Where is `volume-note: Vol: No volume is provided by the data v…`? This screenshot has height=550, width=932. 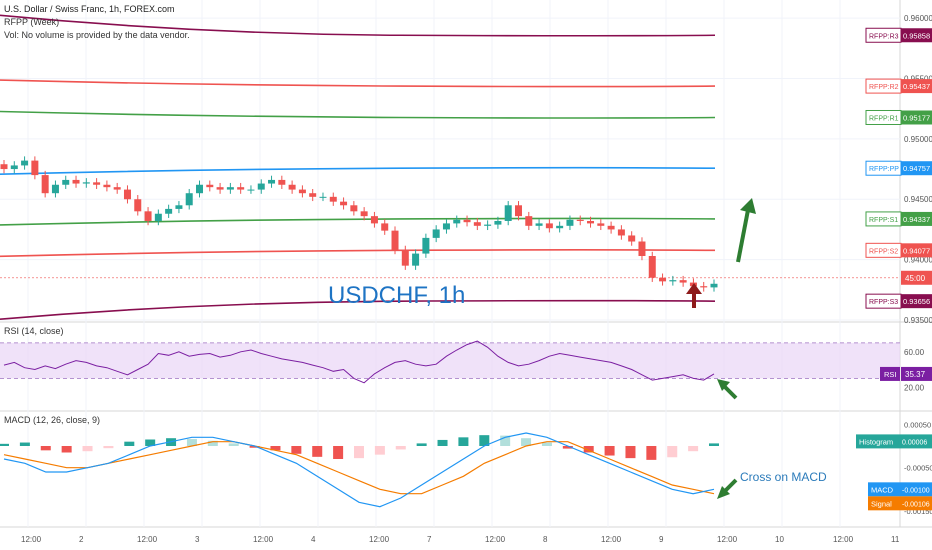 volume-note: Vol: No volume is provided by the data v… is located at coordinates (97, 35).